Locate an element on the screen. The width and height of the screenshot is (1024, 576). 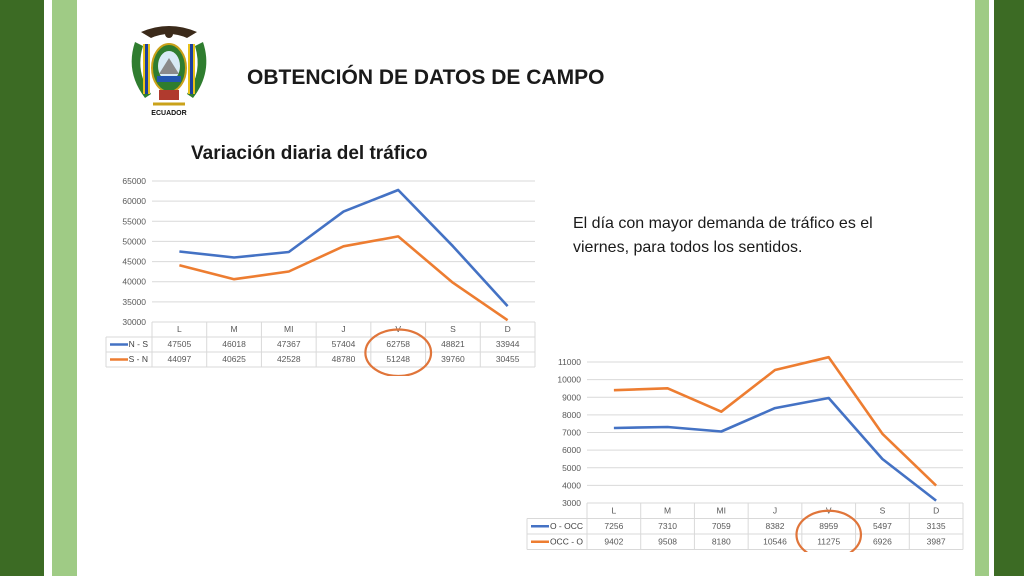
table-value: 10546 is located at coordinates (775, 542).